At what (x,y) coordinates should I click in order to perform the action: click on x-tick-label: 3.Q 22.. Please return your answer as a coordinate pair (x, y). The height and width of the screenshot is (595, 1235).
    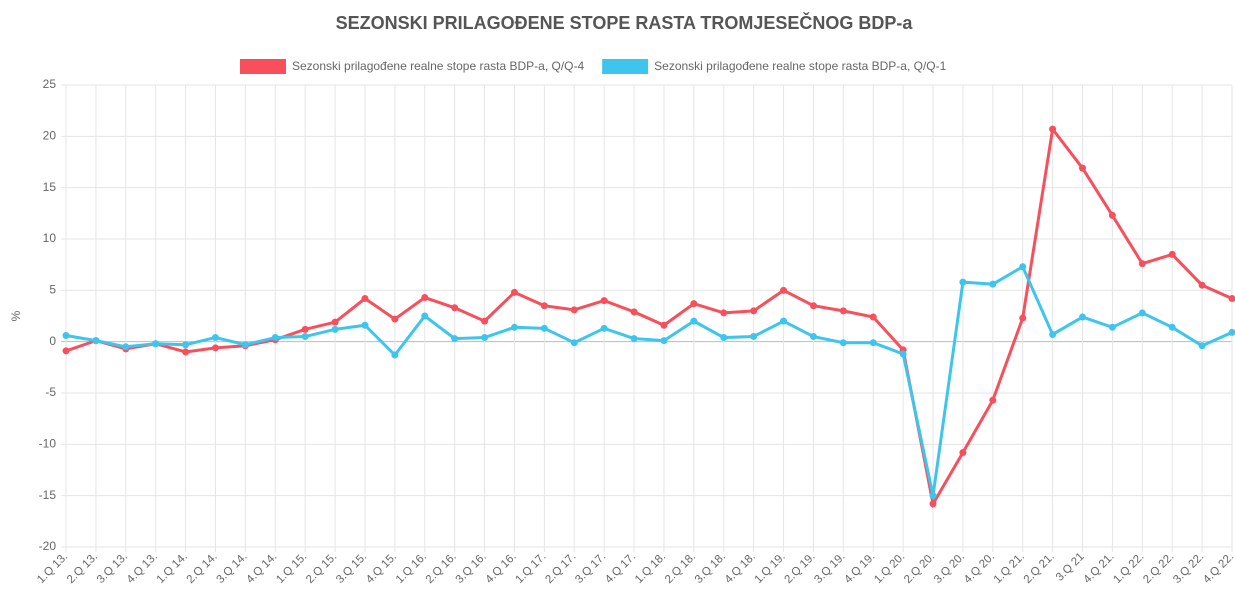
    Looking at the image, I should click on (1188, 568).